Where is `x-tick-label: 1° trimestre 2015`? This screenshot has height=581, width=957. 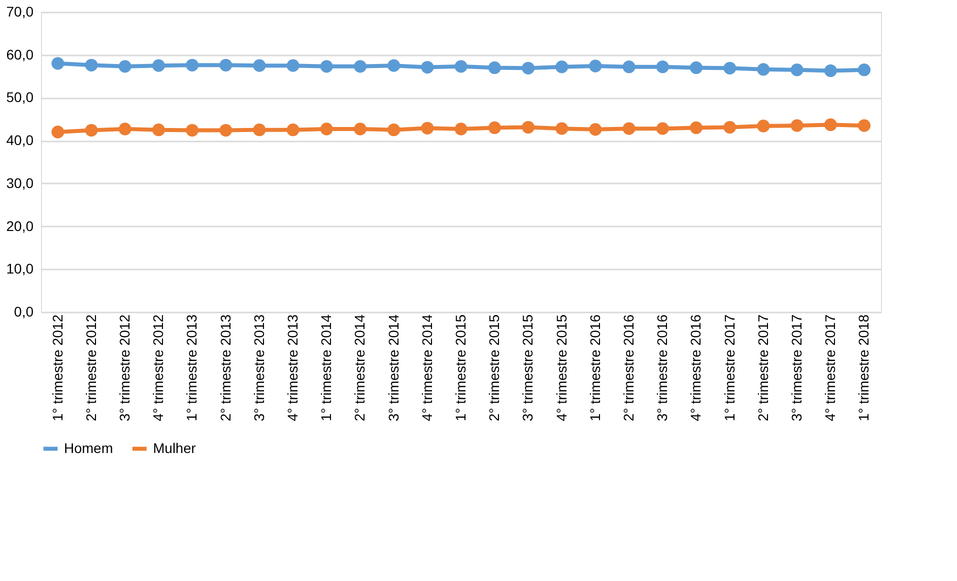 x-tick-label: 1° trimestre 2015 is located at coordinates (460, 368).